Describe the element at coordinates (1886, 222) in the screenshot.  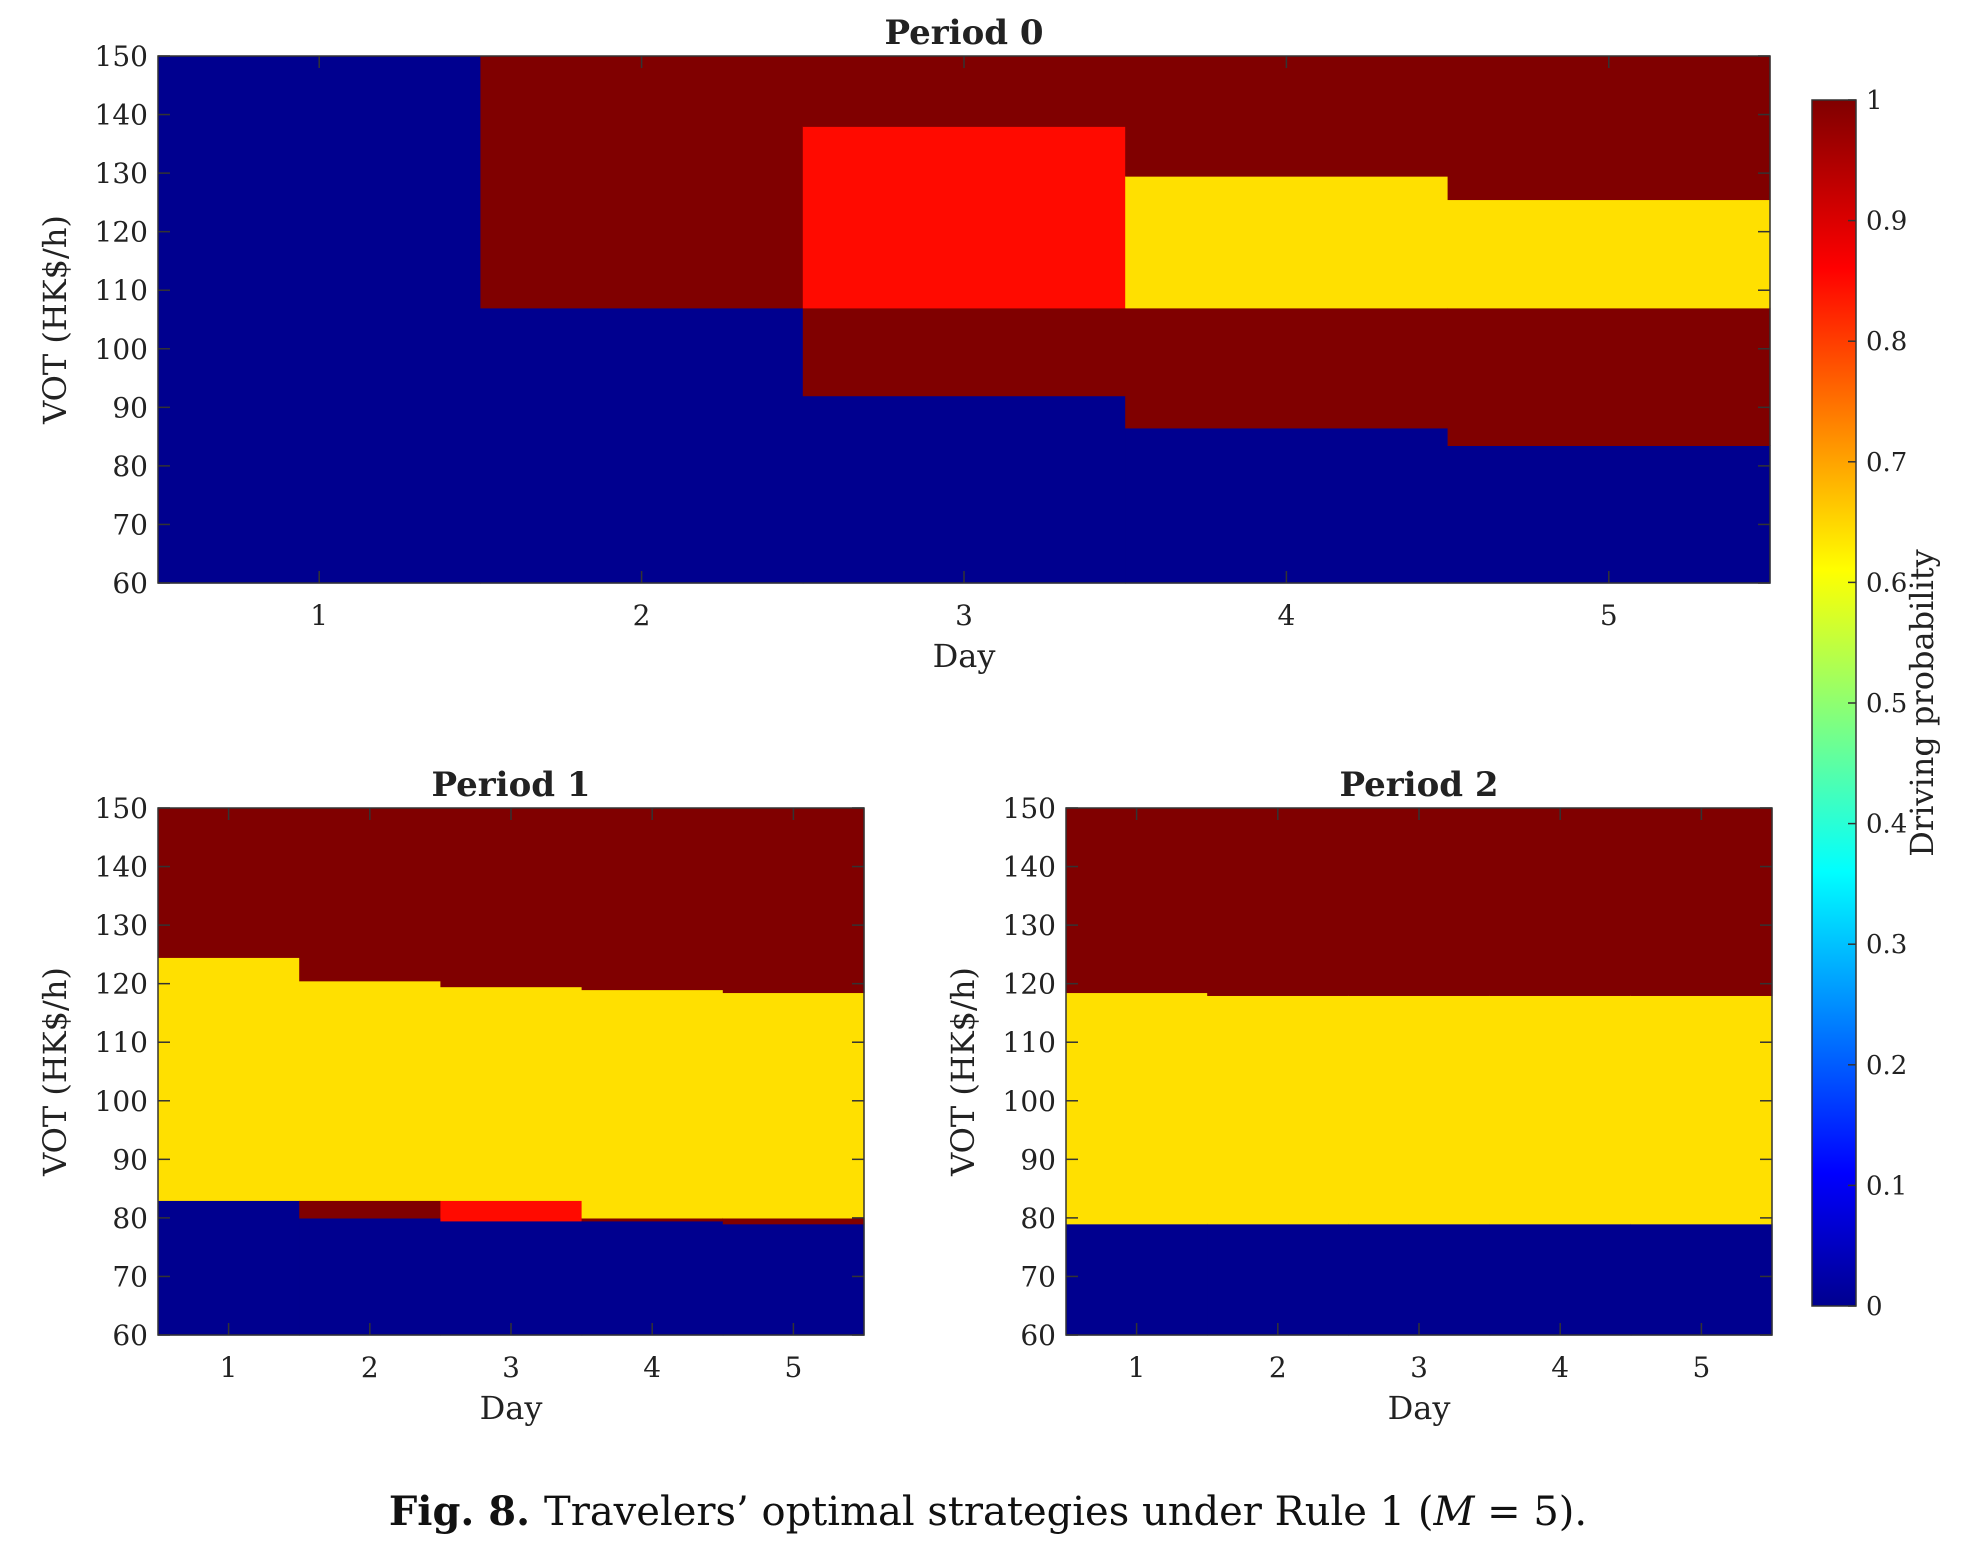
I see `colorbar-tick-label: 0.9` at that location.